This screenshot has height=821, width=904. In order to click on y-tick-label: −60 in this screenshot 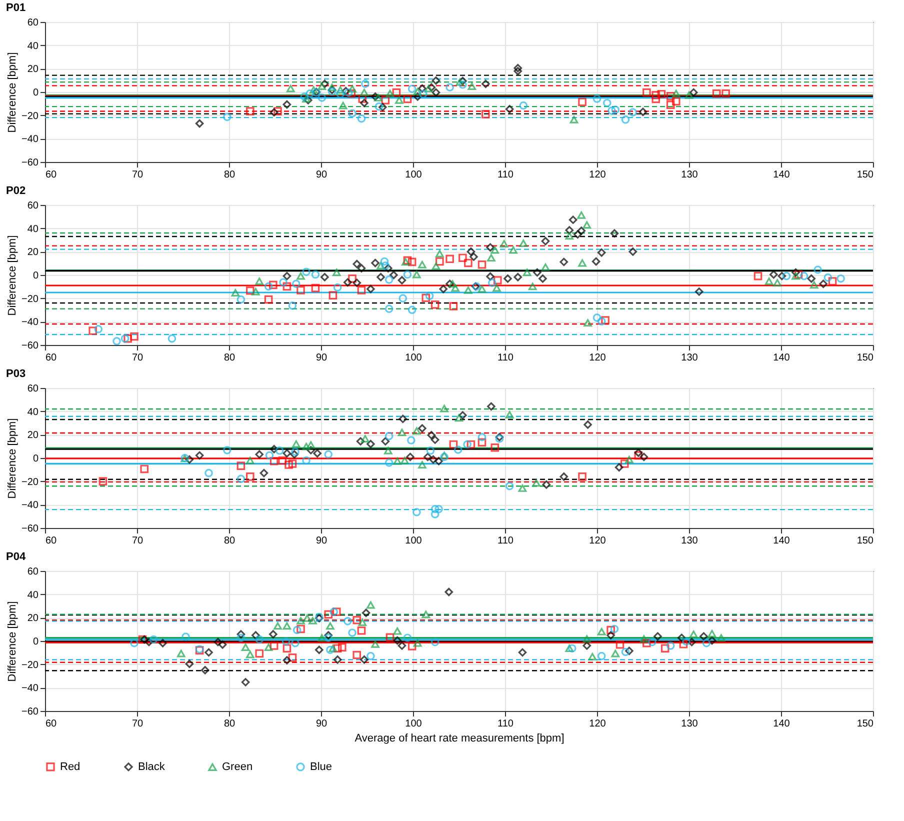, I will do `click(30, 163)`.